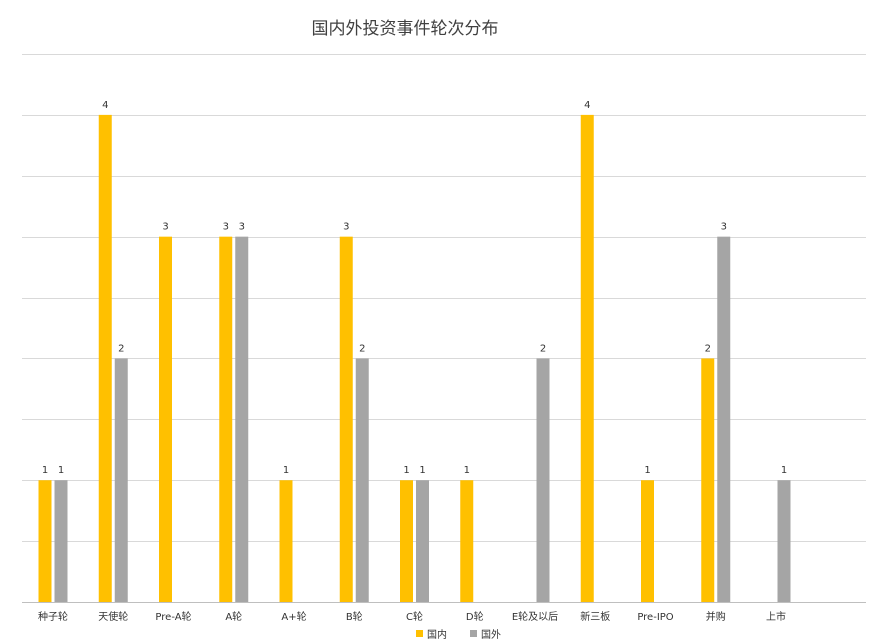  I want to click on legend-label-foreign: 国外, so click(491, 635).